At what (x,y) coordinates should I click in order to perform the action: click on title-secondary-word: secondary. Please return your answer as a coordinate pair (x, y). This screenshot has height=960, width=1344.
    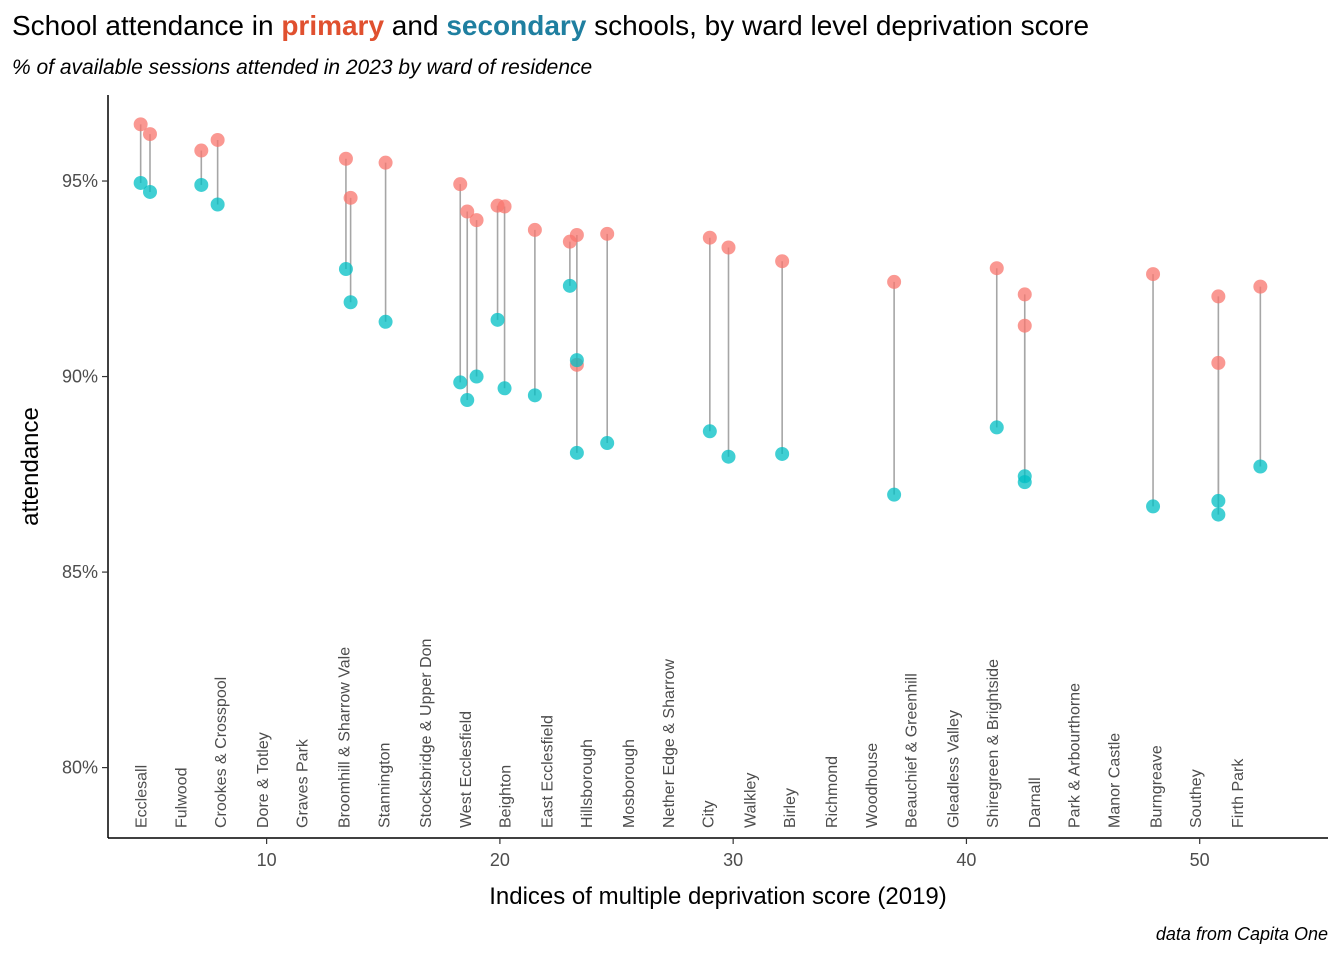
    Looking at the image, I should click on (516, 25).